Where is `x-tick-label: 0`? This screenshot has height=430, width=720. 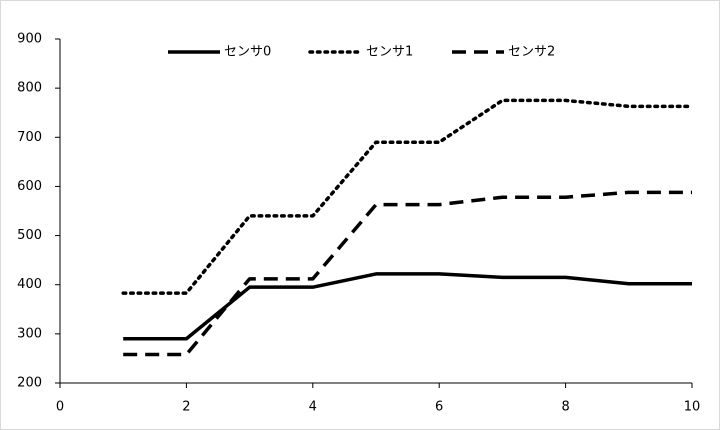
x-tick-label: 0 is located at coordinates (60, 407).